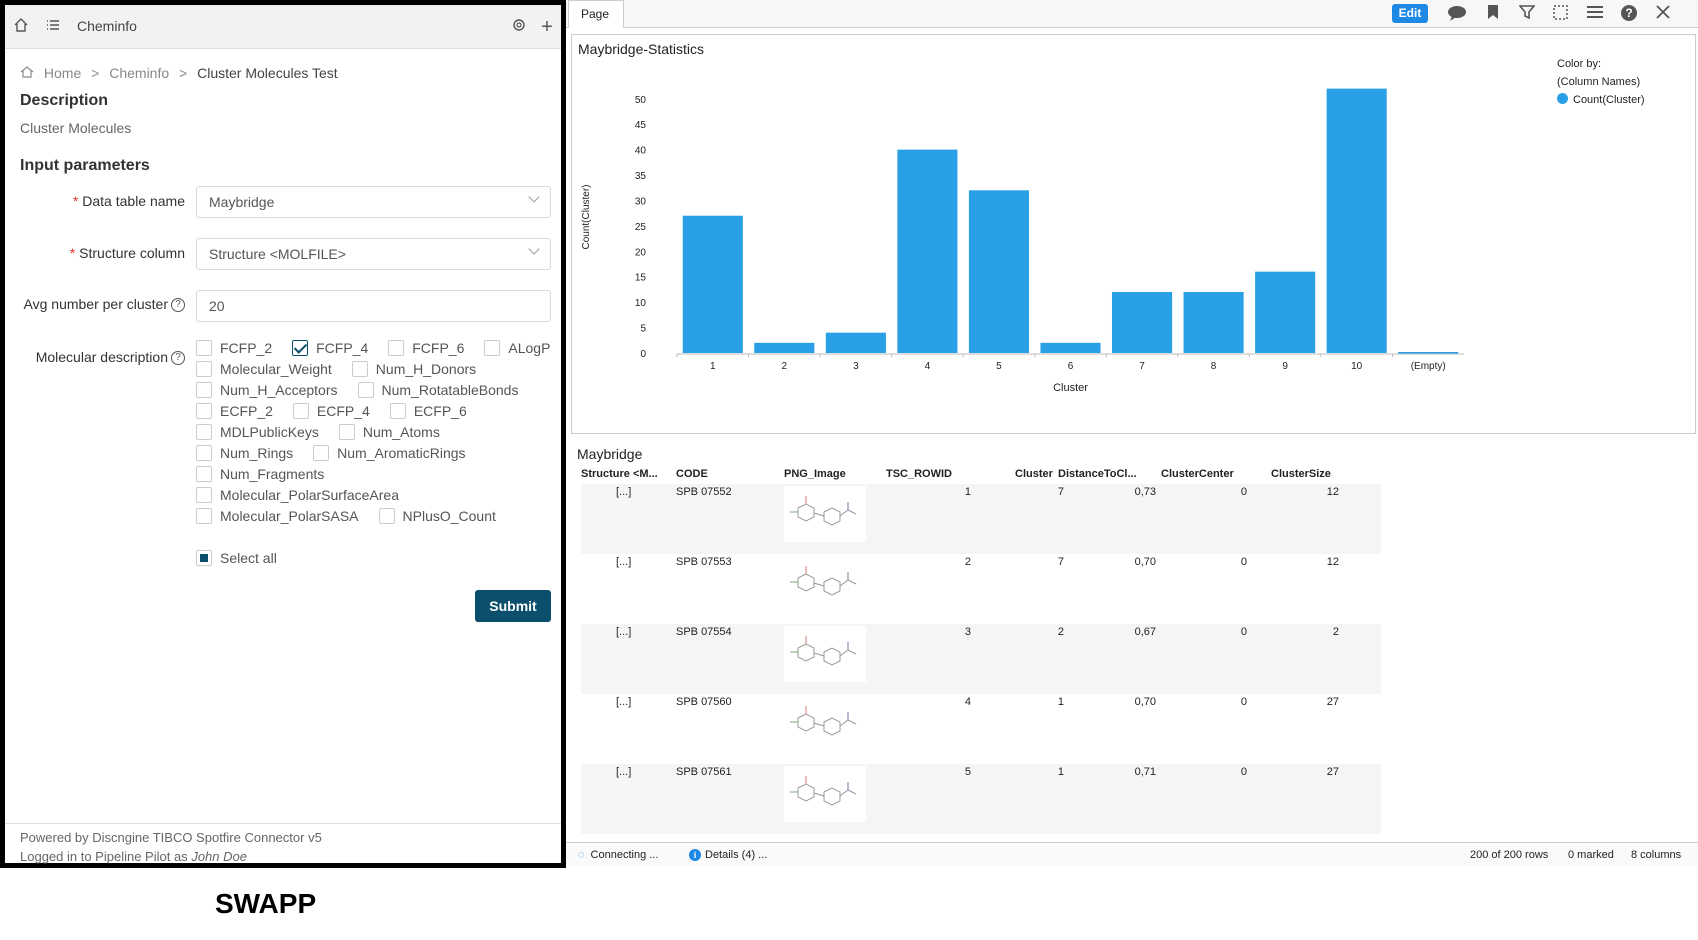 Image resolution: width=1698 pixels, height=940 pixels. What do you see at coordinates (815, 474) in the screenshot?
I see `col-header-png-image: PNG_Image` at bounding box center [815, 474].